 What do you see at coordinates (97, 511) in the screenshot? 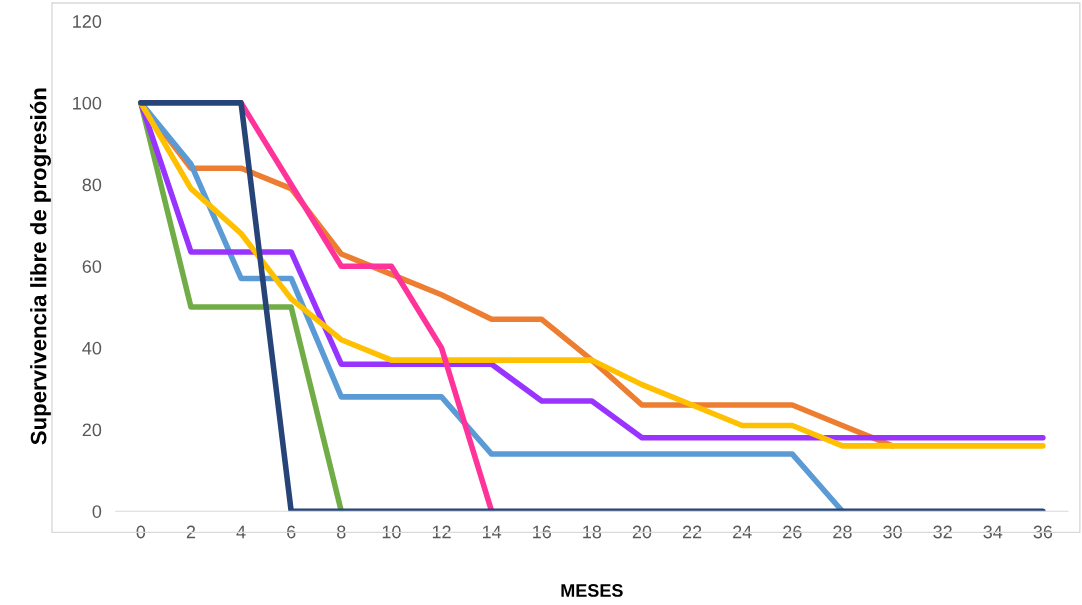
I see `y-tick-label: 0` at bounding box center [97, 511].